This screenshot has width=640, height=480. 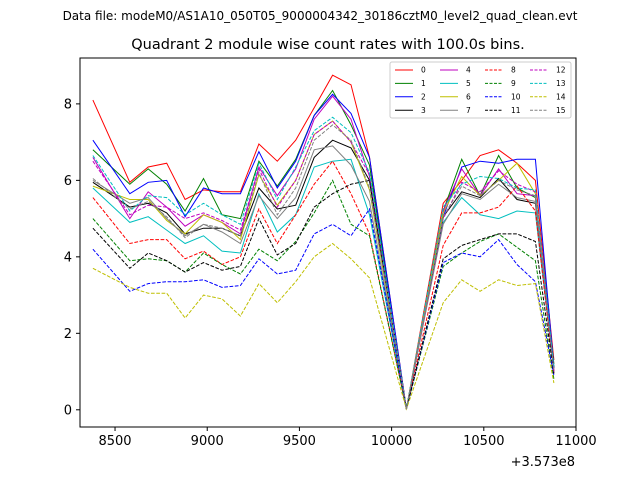 I want to click on x-offset-label: +3.573e8, so click(x=543, y=462).